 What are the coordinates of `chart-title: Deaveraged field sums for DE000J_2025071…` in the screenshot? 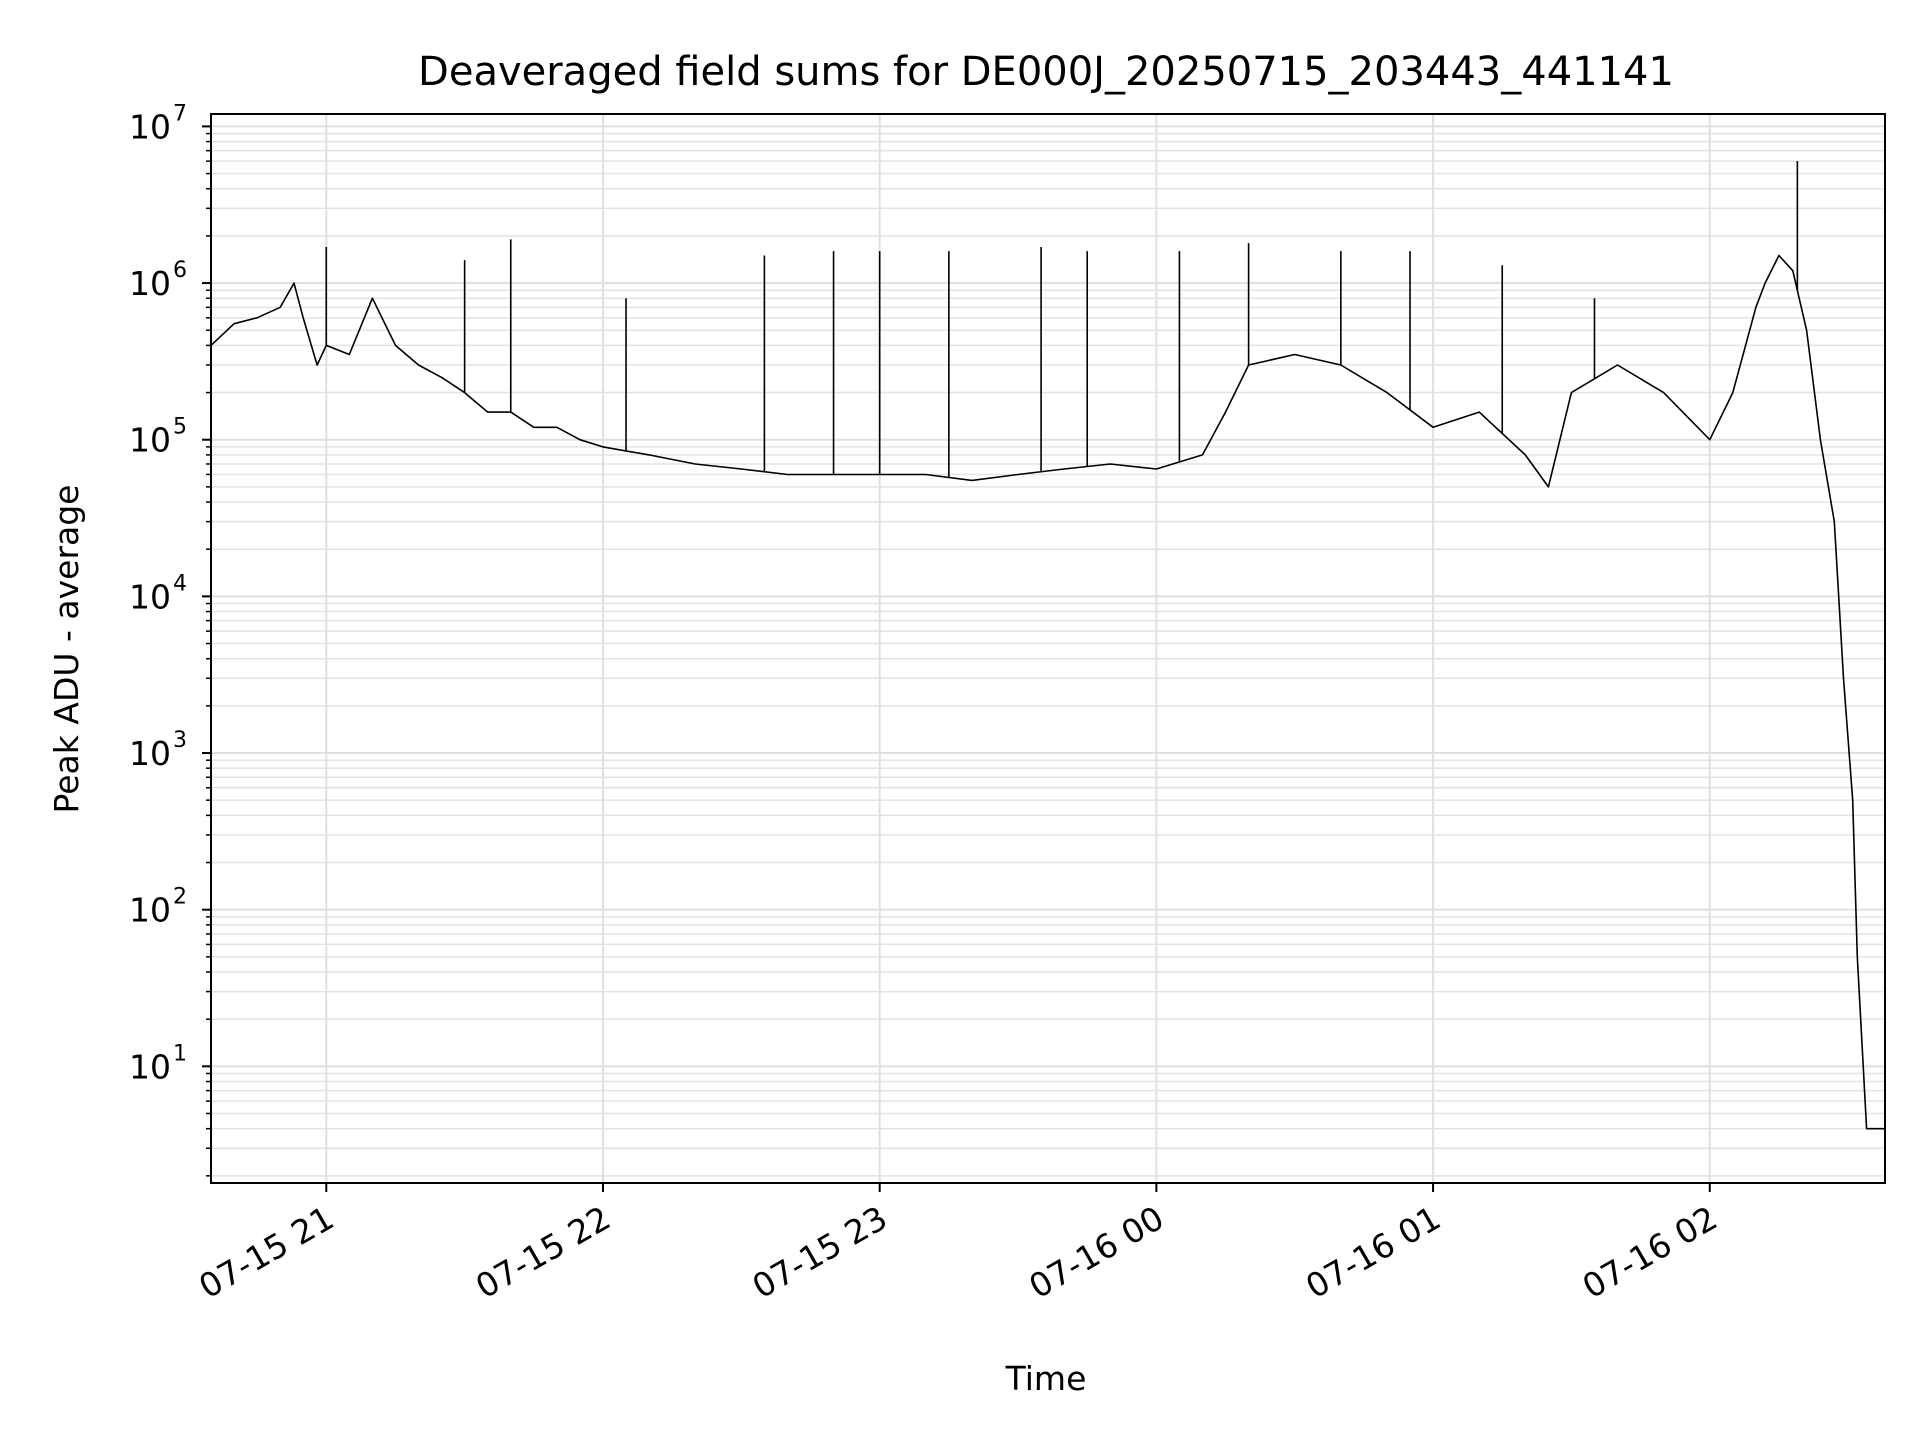 It's located at (1046, 72).